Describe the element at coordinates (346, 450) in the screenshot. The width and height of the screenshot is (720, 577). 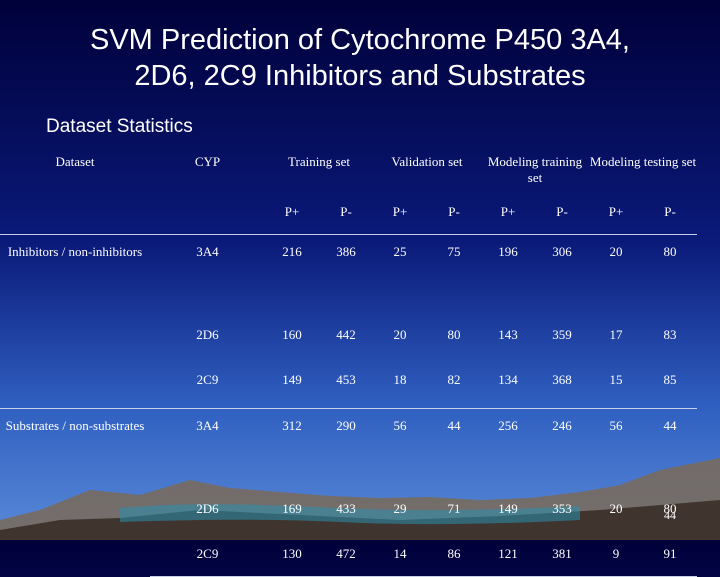
I see `value-cell: 290` at that location.